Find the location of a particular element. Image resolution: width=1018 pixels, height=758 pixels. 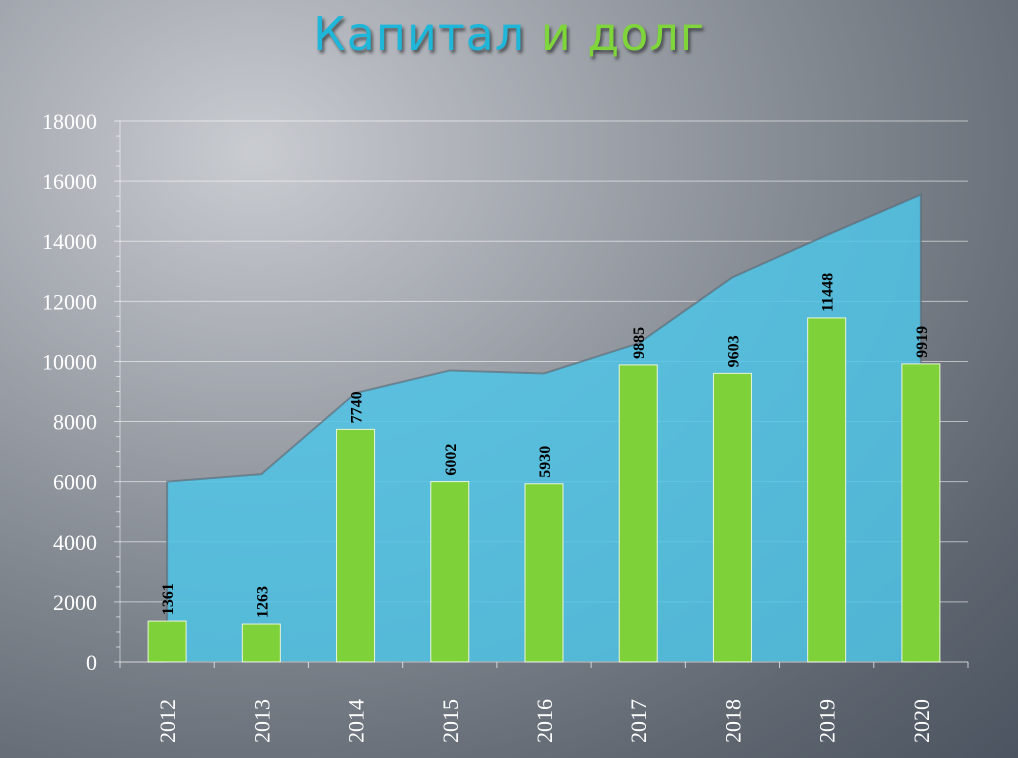

data-label: 1361 is located at coordinates (168, 599).